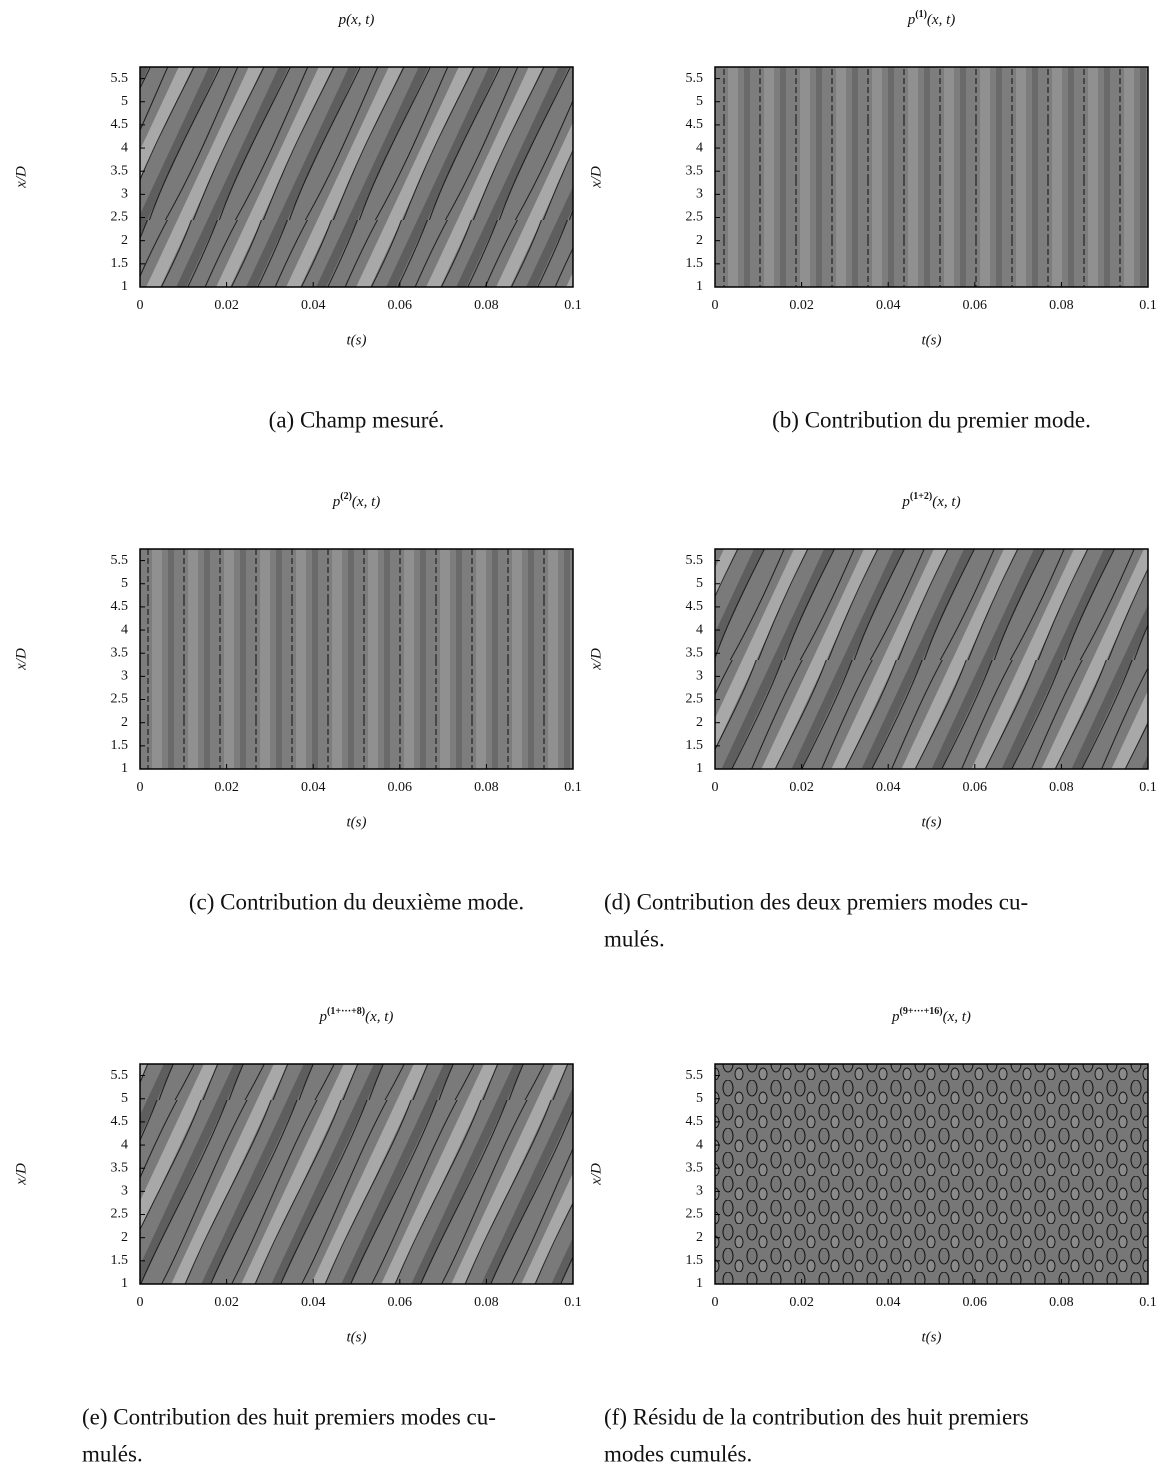 This screenshot has width=1162, height=1480. What do you see at coordinates (678, 1453) in the screenshot?
I see `caption: modes cumulés.` at bounding box center [678, 1453].